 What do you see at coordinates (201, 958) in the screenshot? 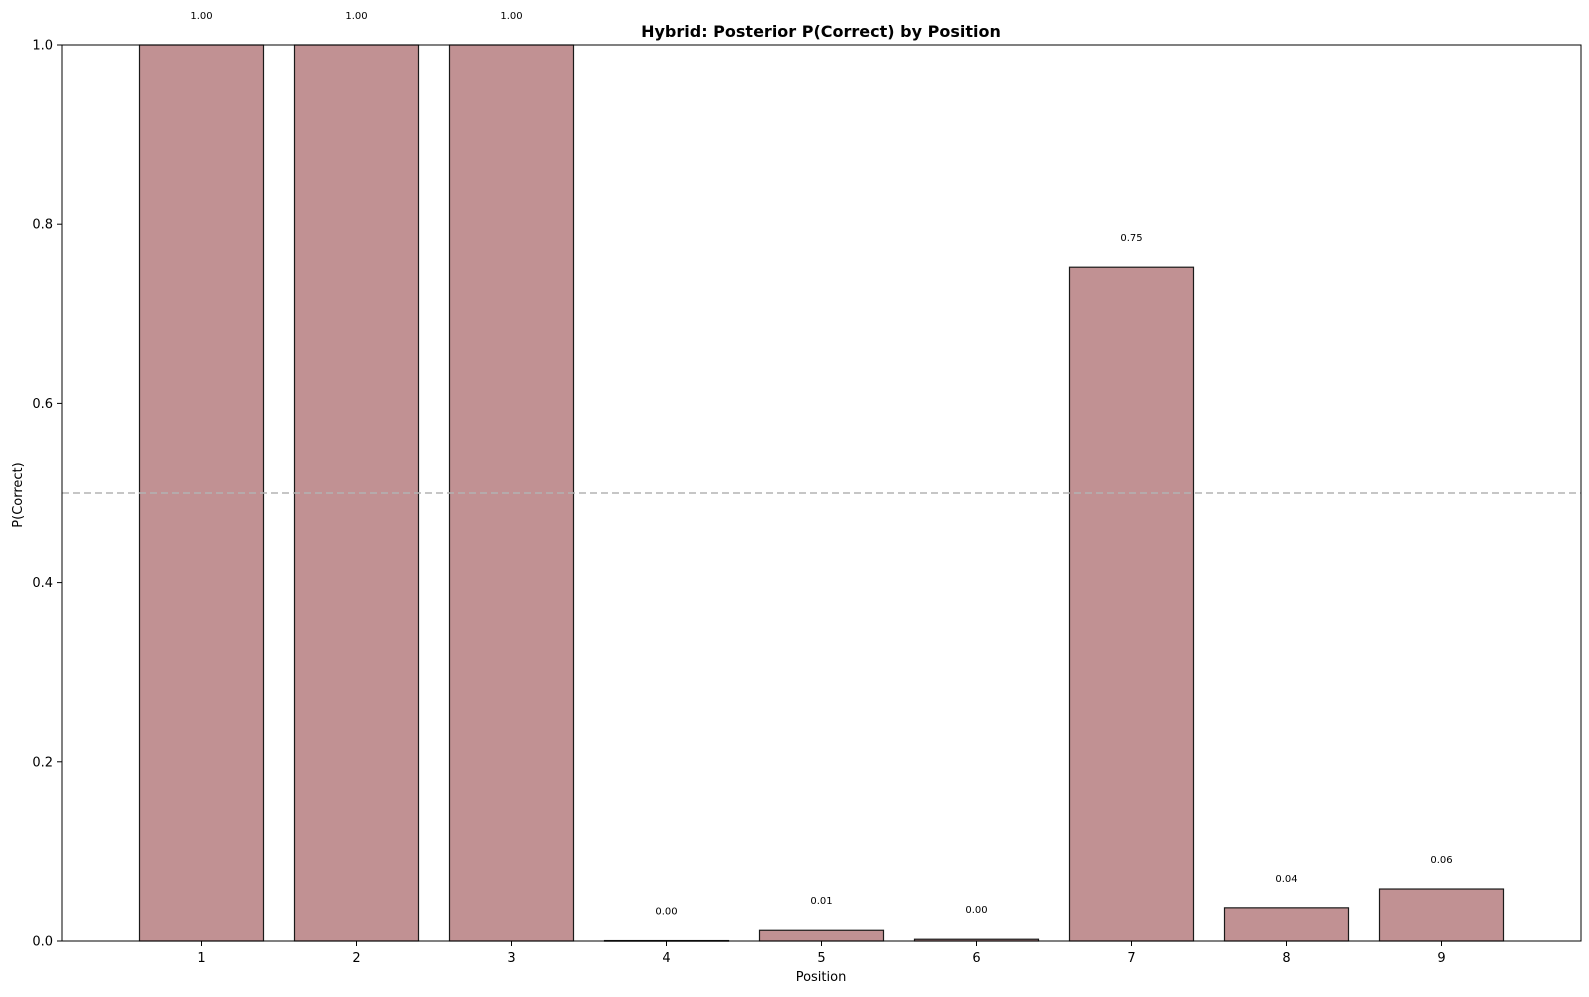
I see `x-tick-label: 1` at bounding box center [201, 958].